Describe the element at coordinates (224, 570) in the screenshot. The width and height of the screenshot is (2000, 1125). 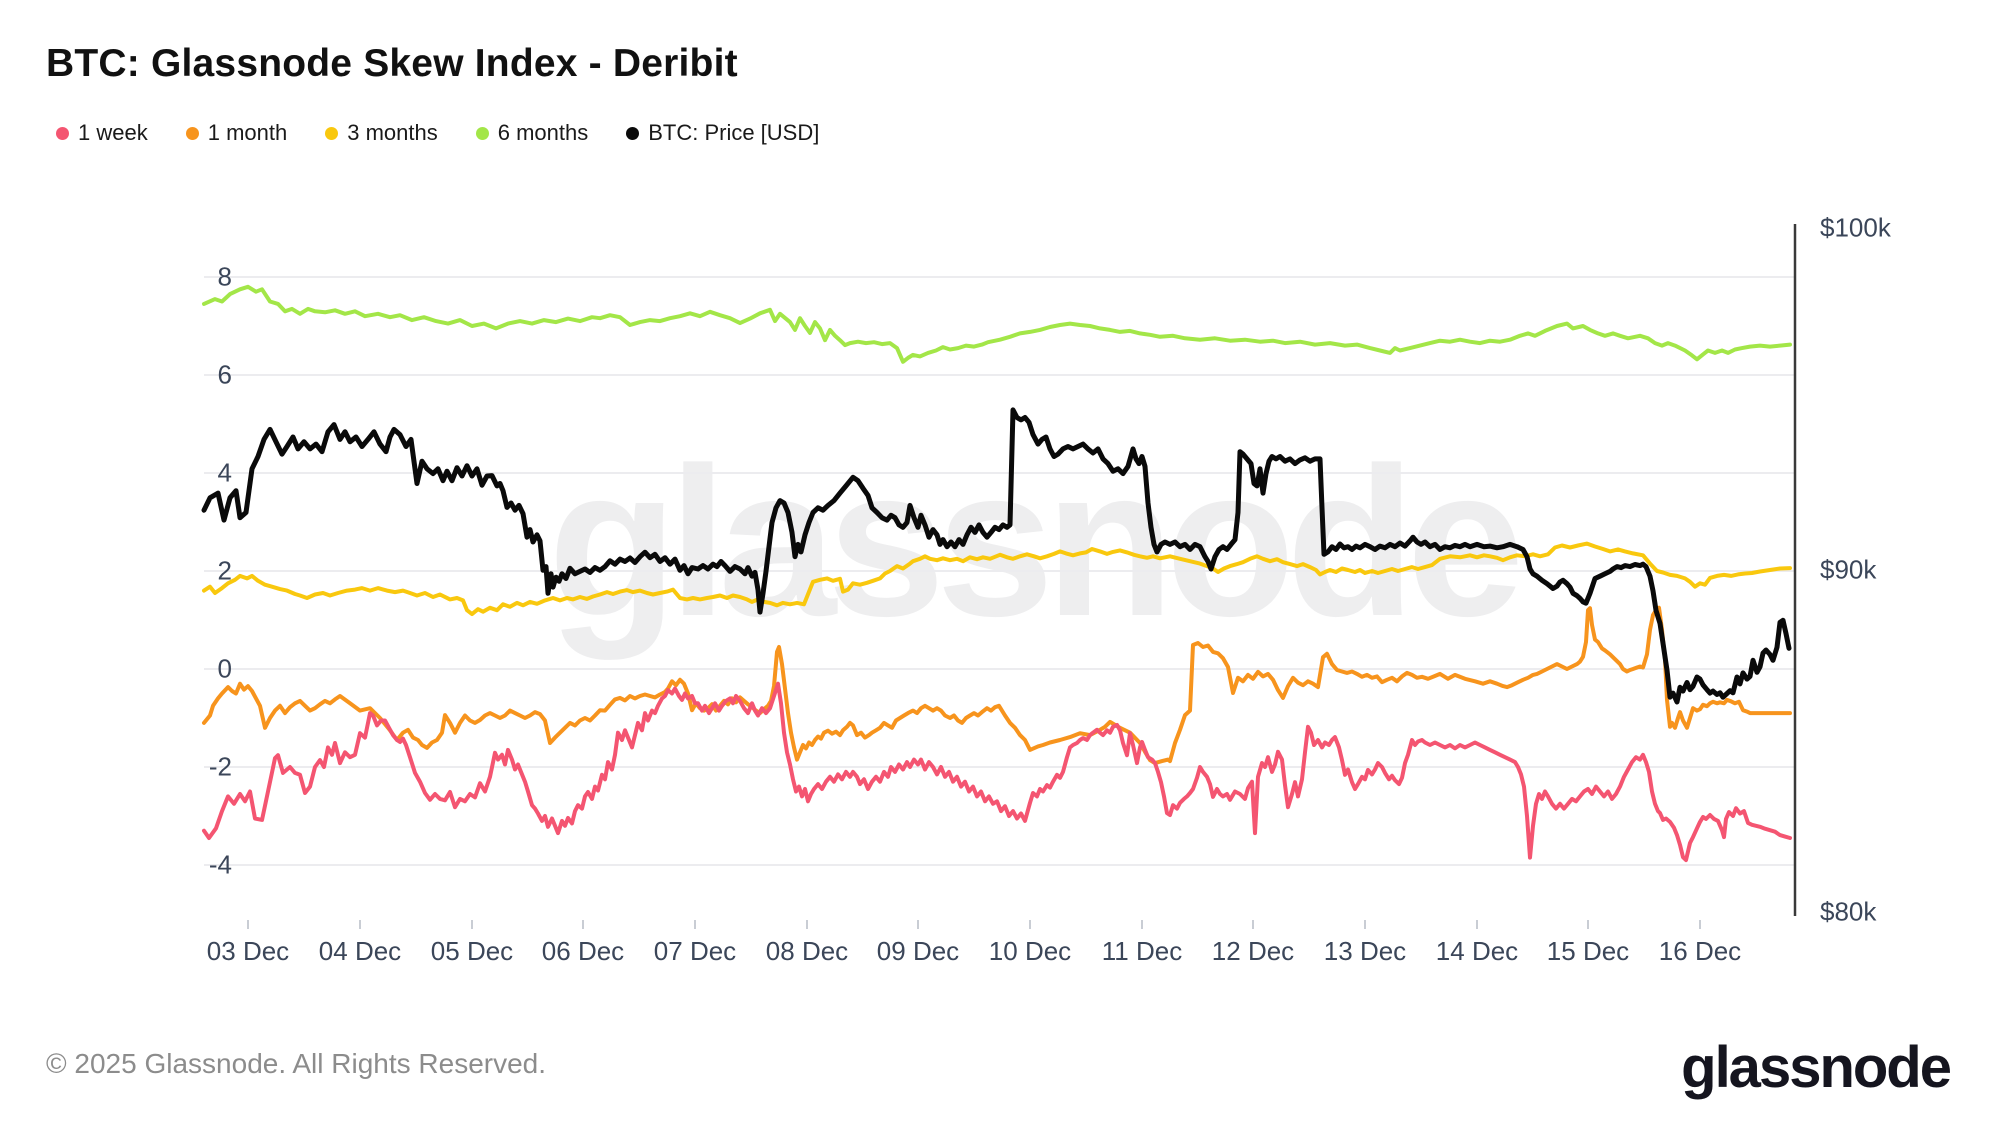
I see `y-left-tick-label: 2` at that location.